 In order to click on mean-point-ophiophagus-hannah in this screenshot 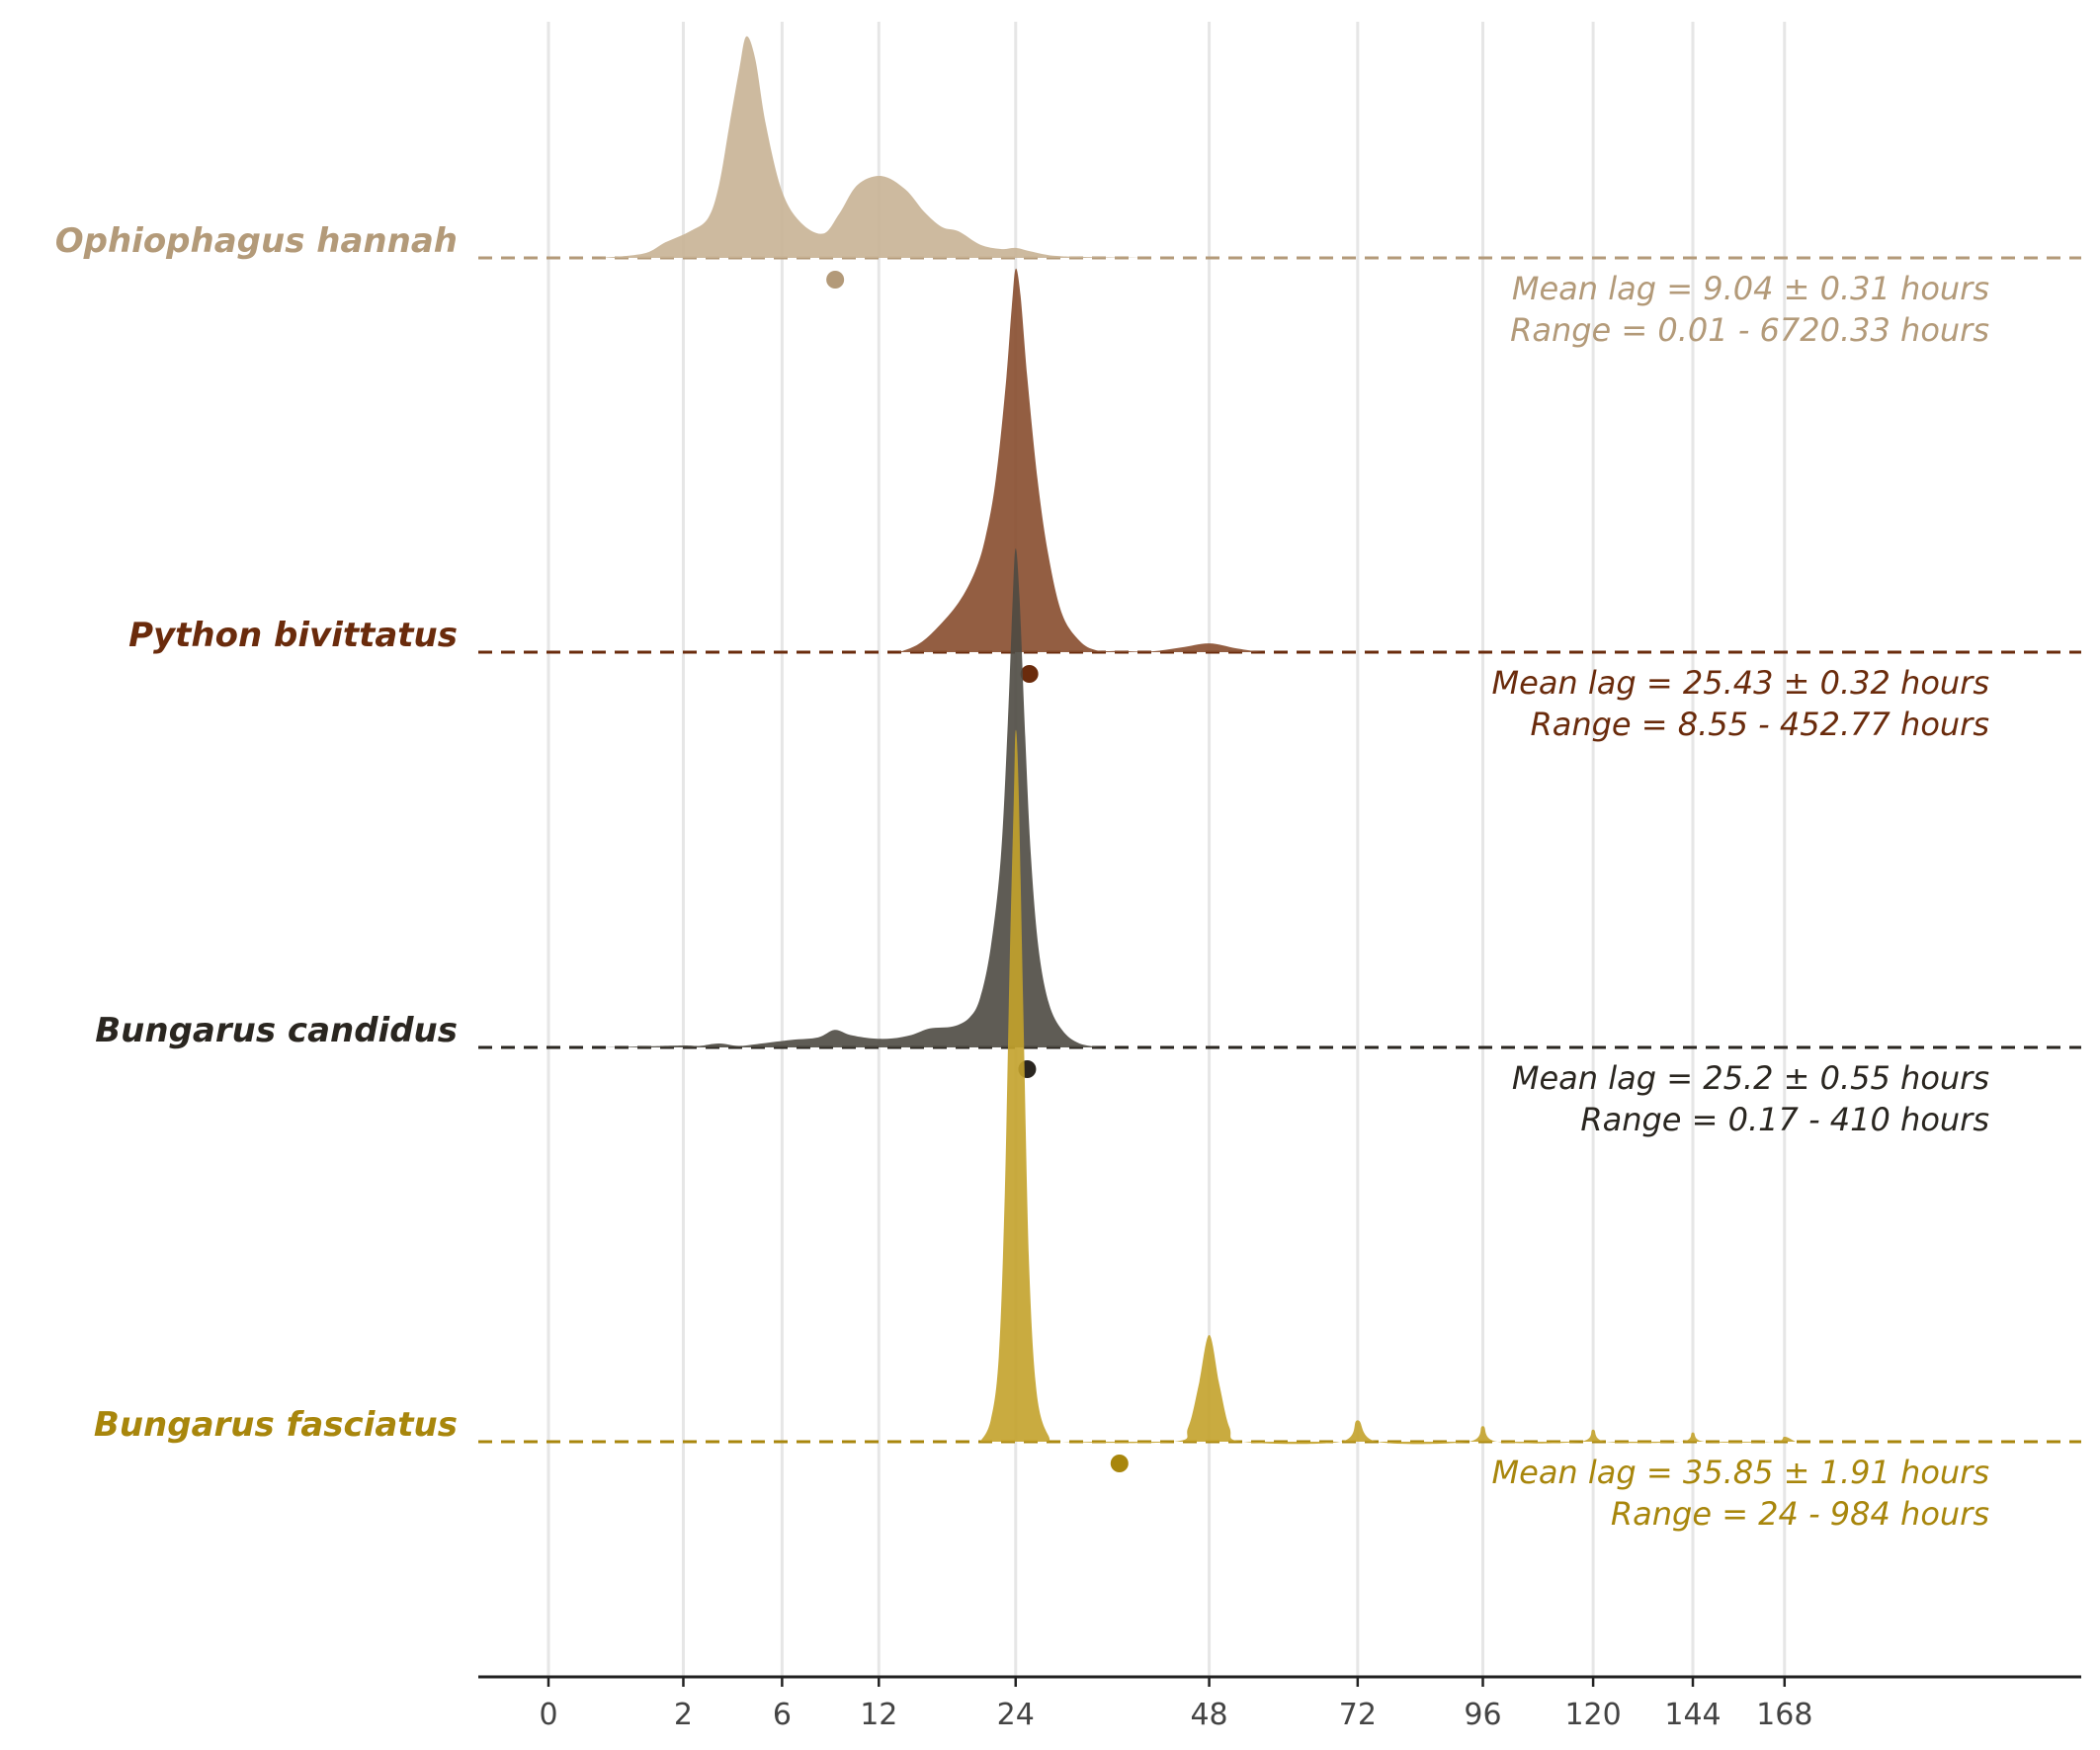, I will do `click(835, 280)`.